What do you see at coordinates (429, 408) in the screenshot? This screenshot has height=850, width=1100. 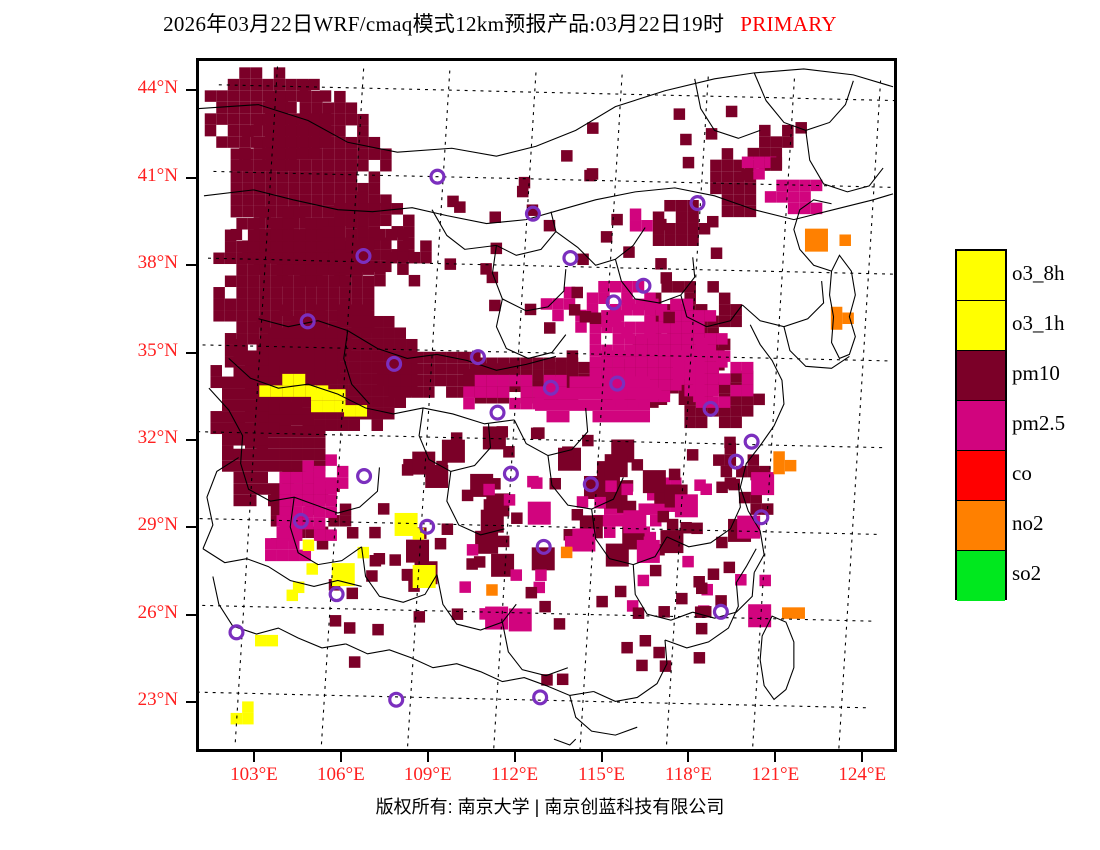 I see `meridian-line` at bounding box center [429, 408].